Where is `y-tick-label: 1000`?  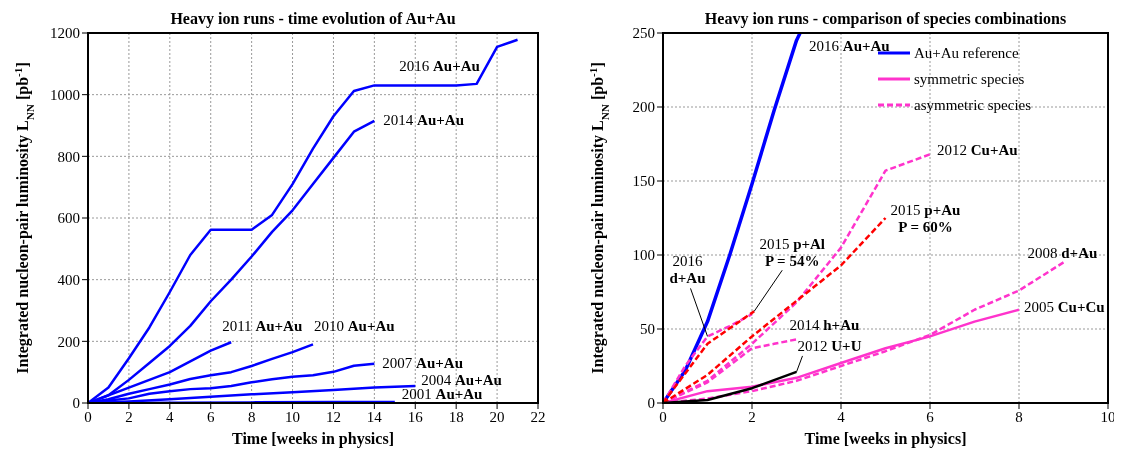 y-tick-label: 1000 is located at coordinates (65, 94).